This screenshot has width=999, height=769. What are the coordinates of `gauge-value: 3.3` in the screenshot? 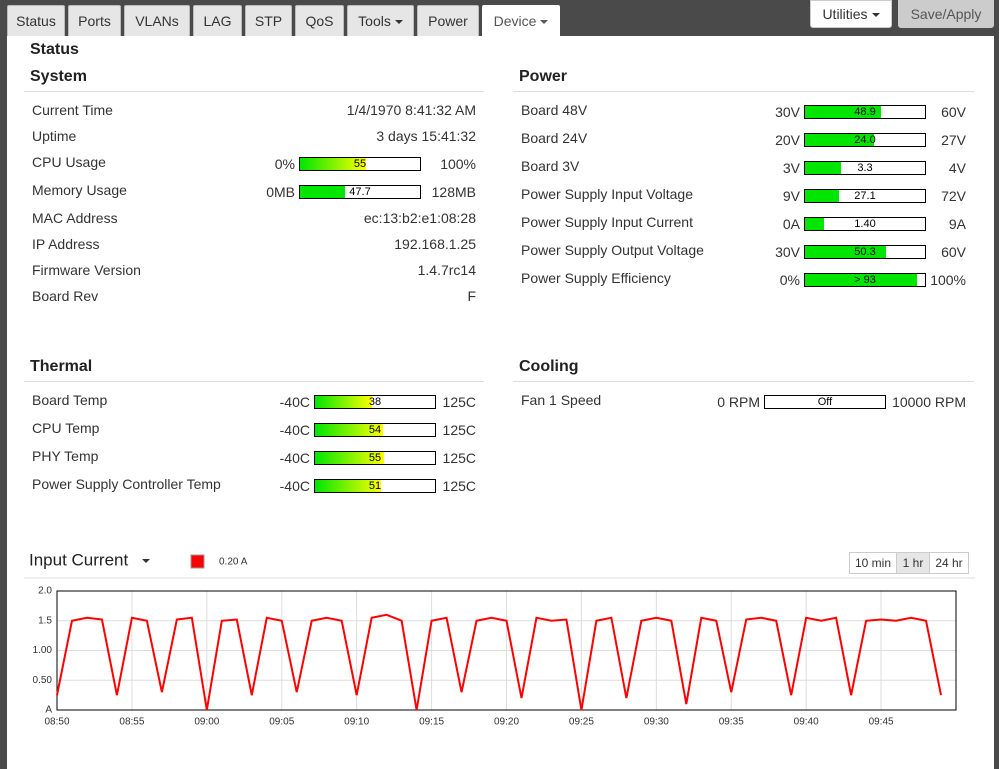 It's located at (865, 168).